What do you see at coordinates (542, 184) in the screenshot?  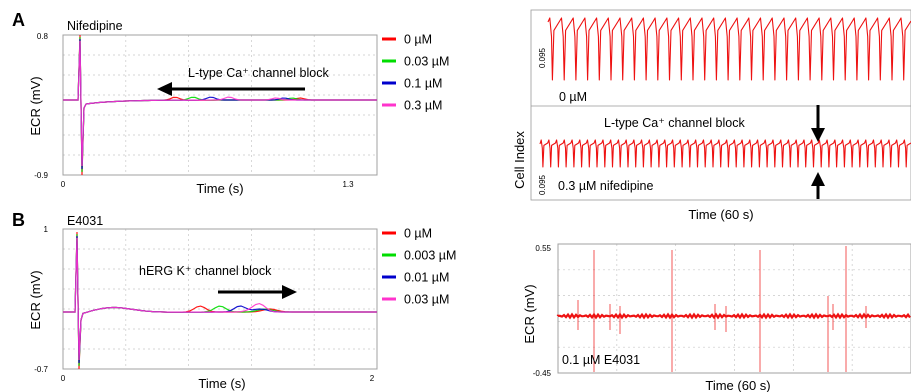 I see `cell-index-y-tick-bottom: 0.095` at bounding box center [542, 184].